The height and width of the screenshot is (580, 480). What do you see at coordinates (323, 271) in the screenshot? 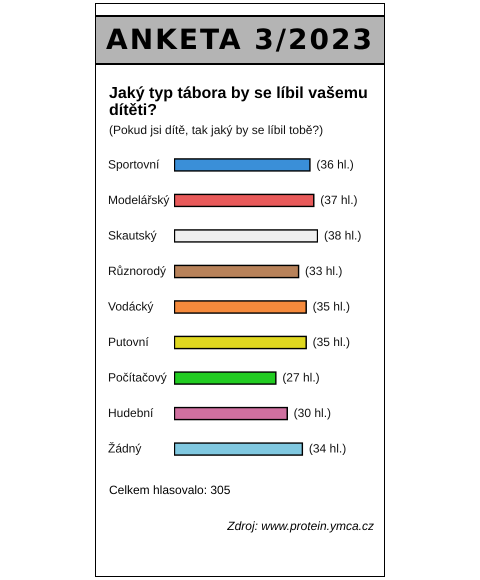
I see `data-label: (33 hl.)` at bounding box center [323, 271].